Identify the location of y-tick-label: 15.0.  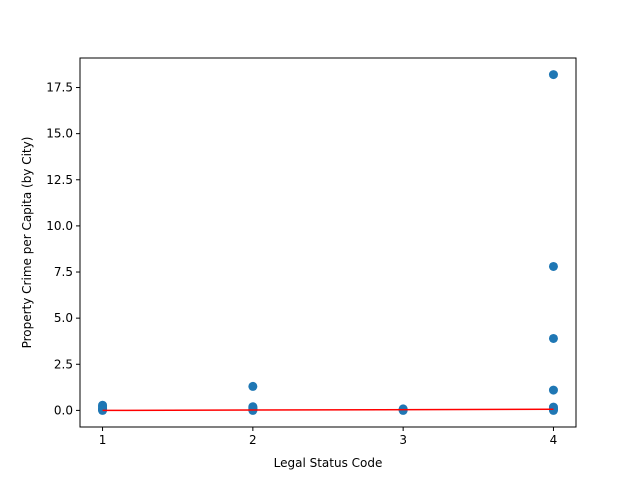
(59, 134).